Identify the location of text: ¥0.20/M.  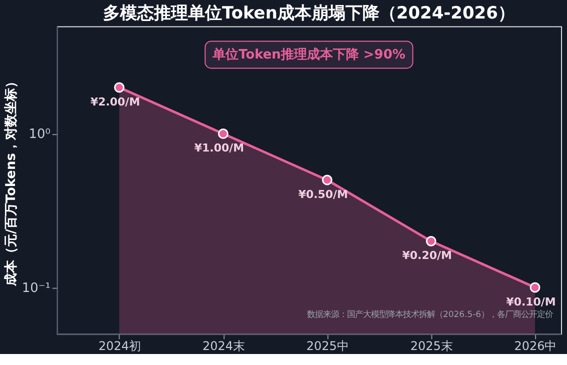
(427, 255).